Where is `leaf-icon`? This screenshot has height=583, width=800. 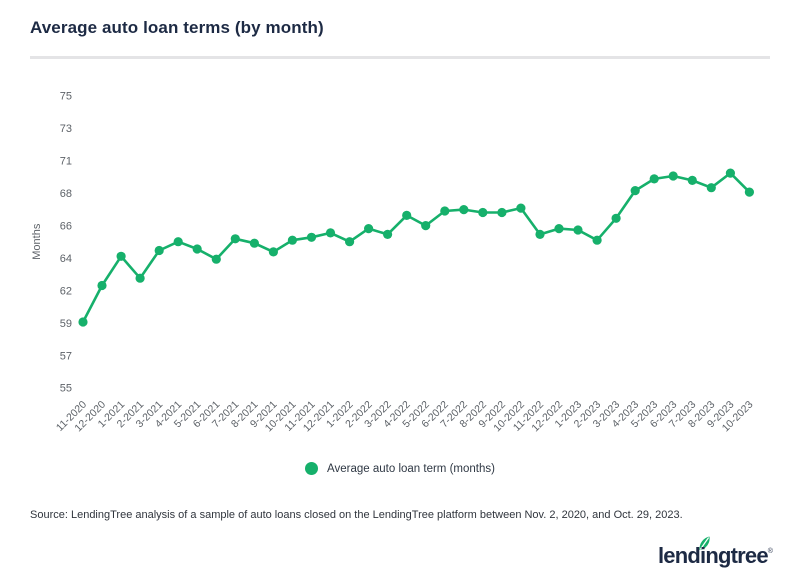 leaf-icon is located at coordinates (704, 543).